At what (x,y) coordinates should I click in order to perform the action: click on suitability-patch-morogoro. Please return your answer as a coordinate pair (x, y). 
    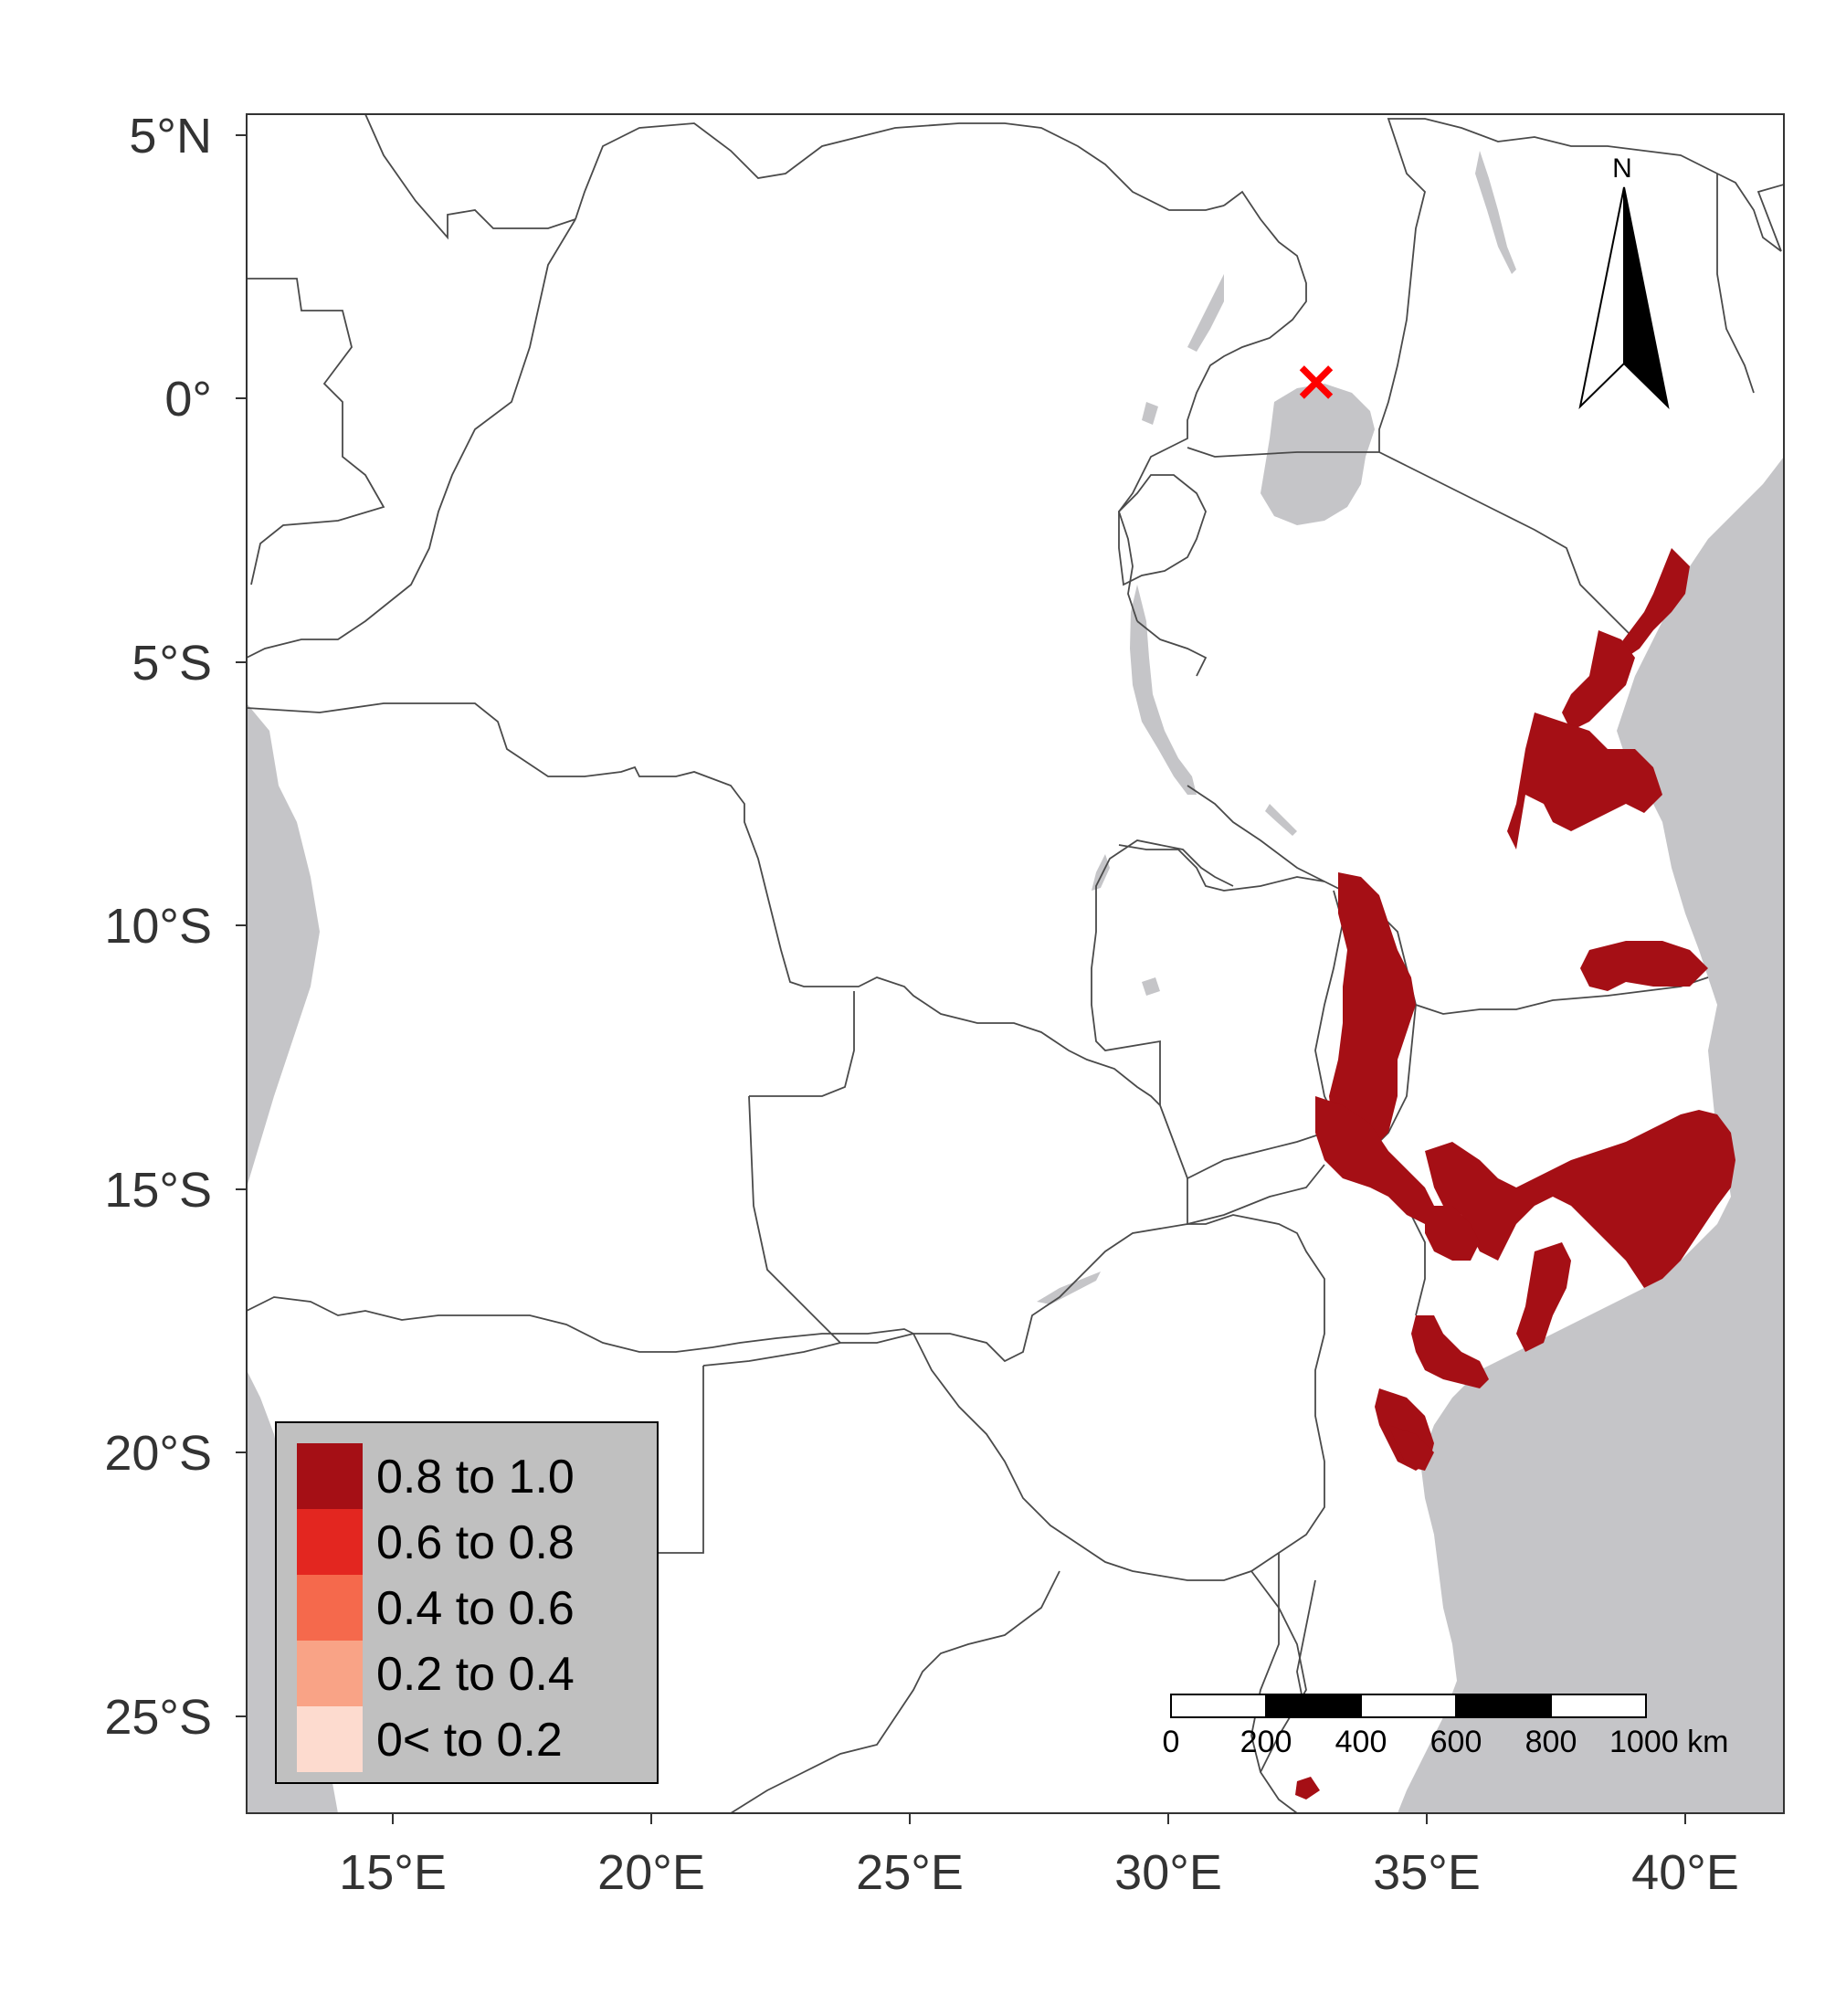
    Looking at the image, I should click on (1584, 781).